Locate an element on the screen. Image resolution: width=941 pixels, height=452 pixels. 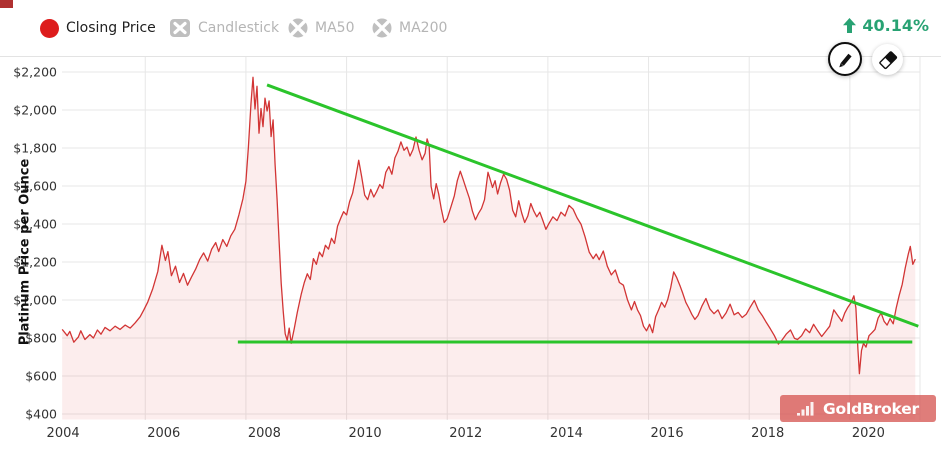
legend-toggle-candlestick: Candlestick is located at coordinates (224, 28).